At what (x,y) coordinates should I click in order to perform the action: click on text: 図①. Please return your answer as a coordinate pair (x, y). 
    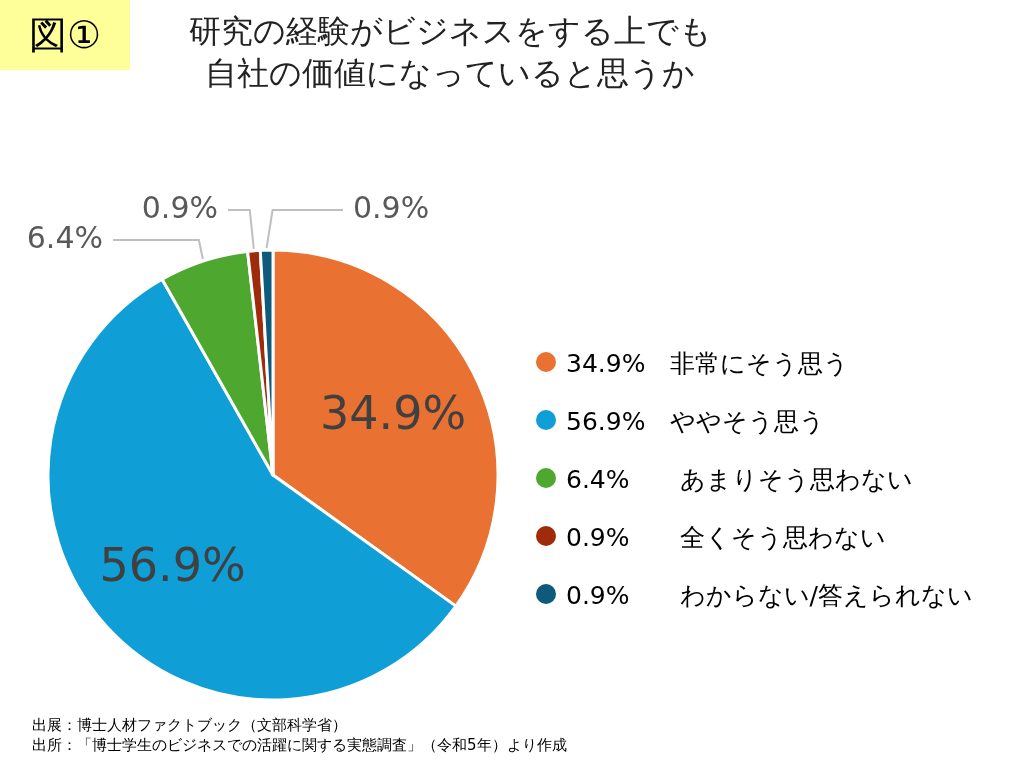
    Looking at the image, I should click on (65, 35).